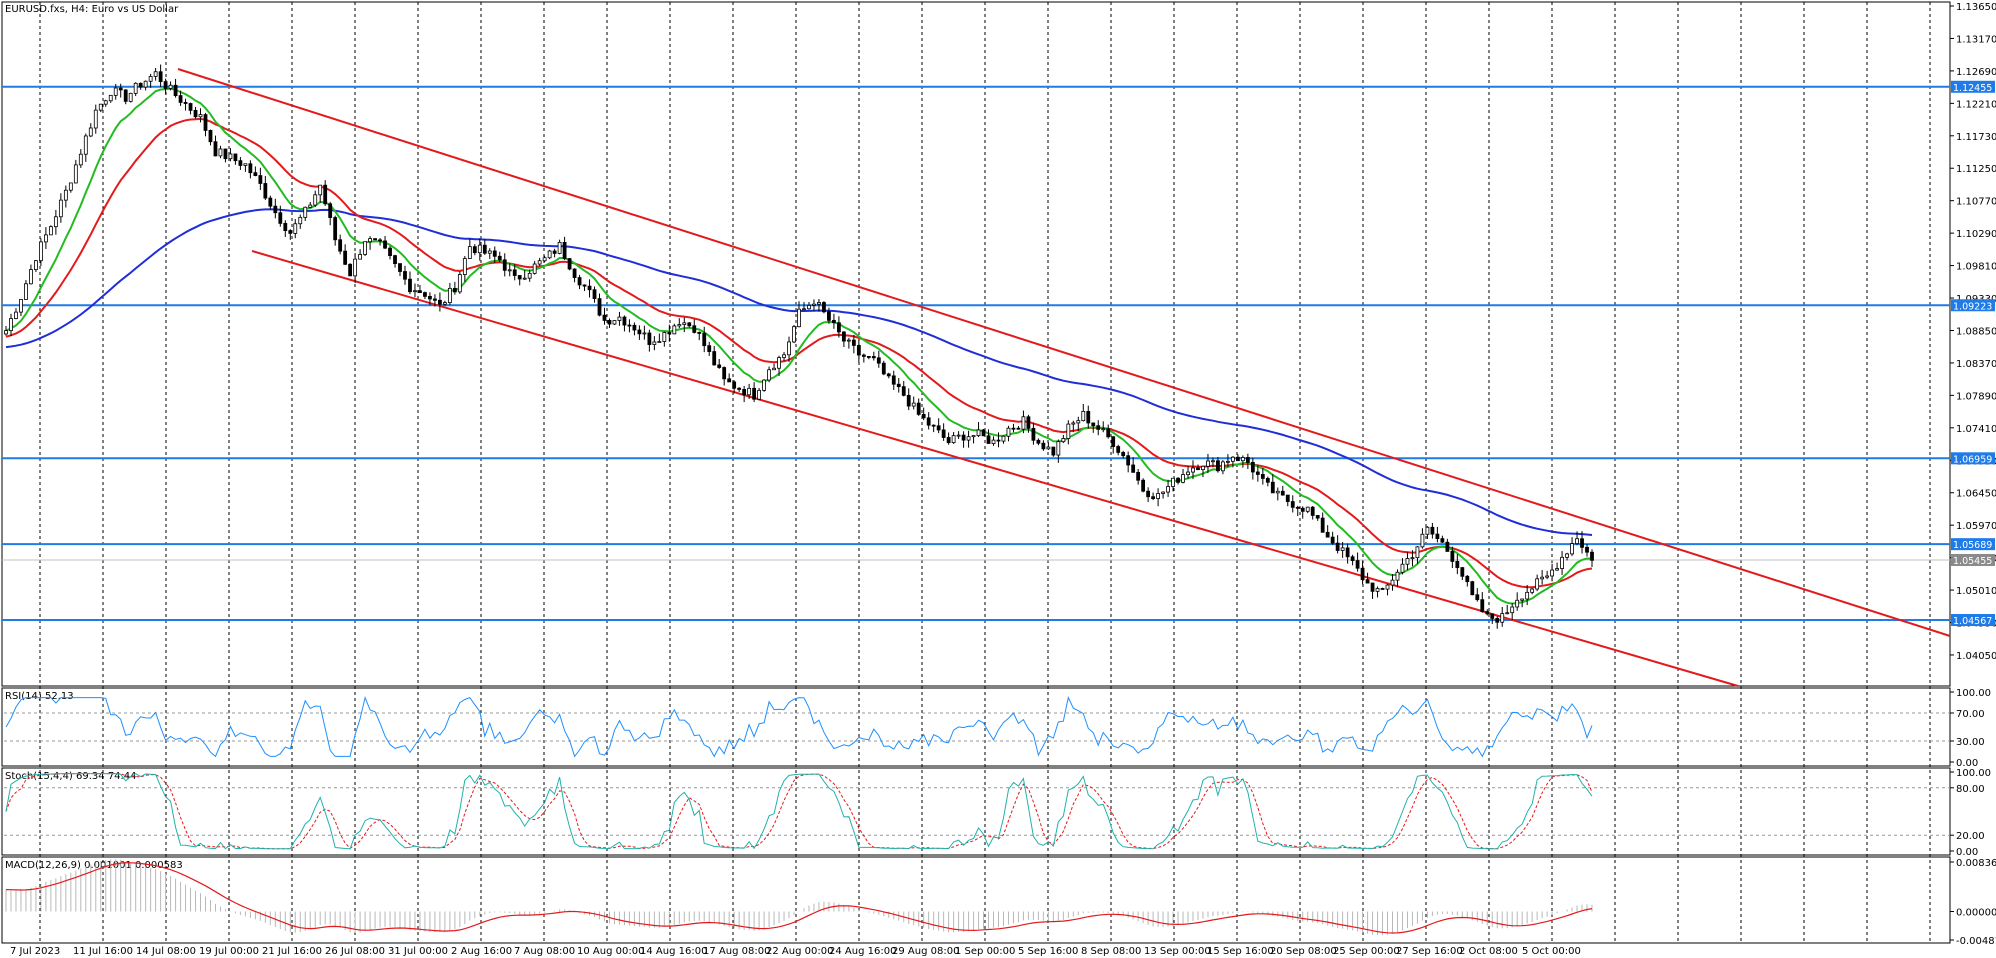 The height and width of the screenshot is (958, 1996). Describe the element at coordinates (976, 727) in the screenshot. I see `rsi-panel-frame` at that location.